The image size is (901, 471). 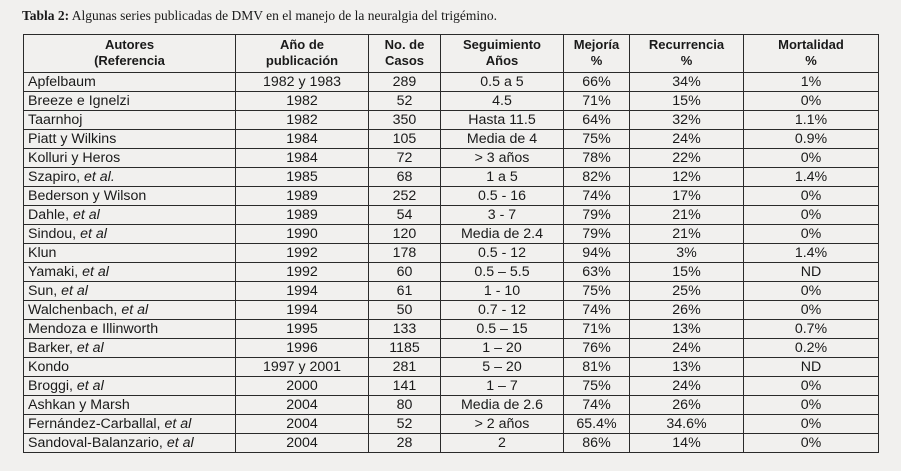 What do you see at coordinates (502, 139) in the screenshot?
I see `followup-cell: Media de 4` at bounding box center [502, 139].